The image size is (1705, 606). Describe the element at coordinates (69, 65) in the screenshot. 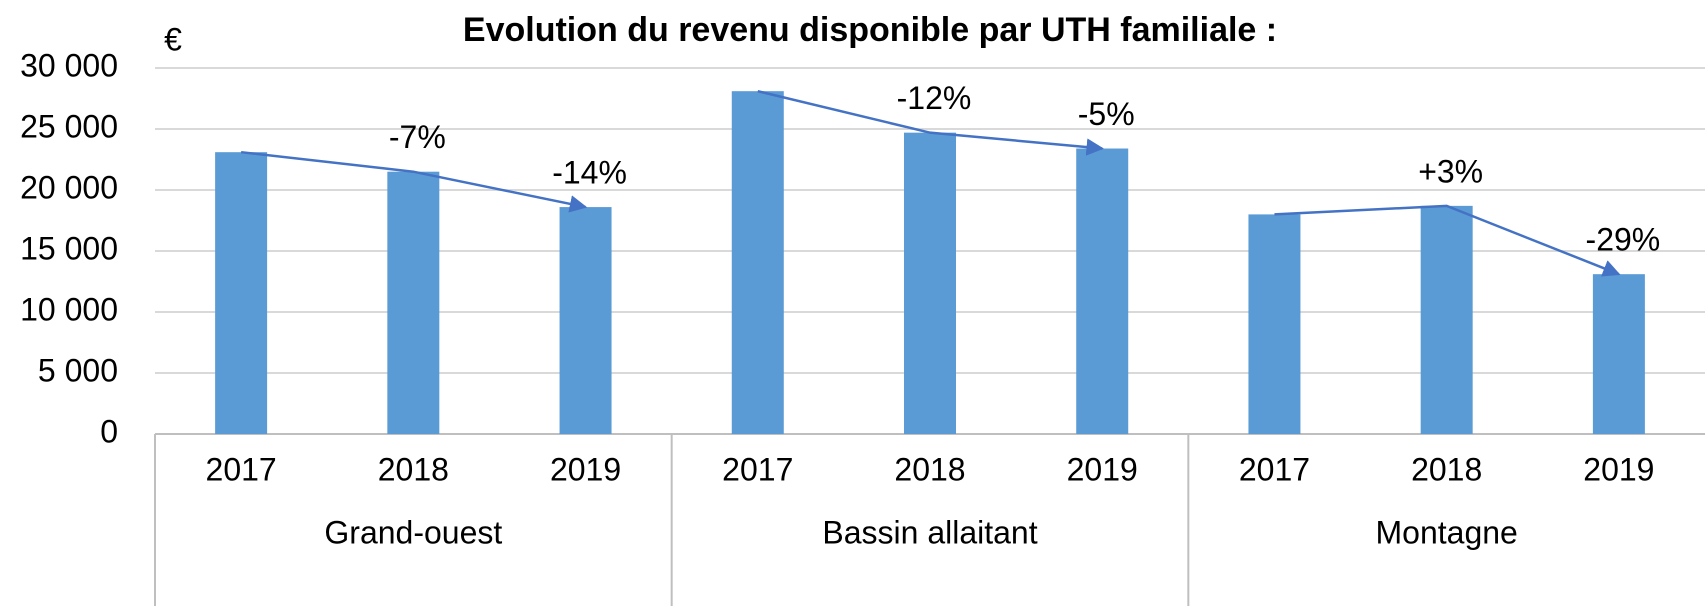

I see `y-tick-label: 30 000` at that location.